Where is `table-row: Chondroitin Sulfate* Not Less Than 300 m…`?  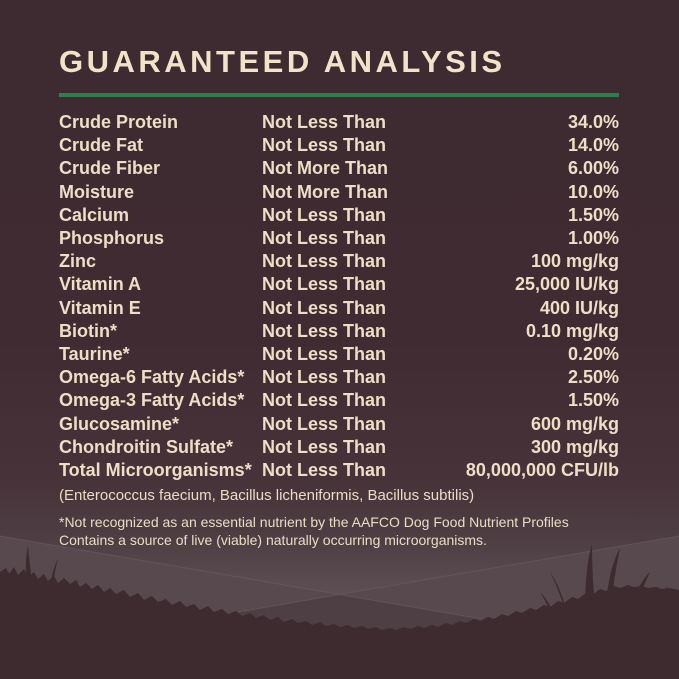
table-row: Chondroitin Sulfate* Not Less Than 300 m… is located at coordinates (339, 447).